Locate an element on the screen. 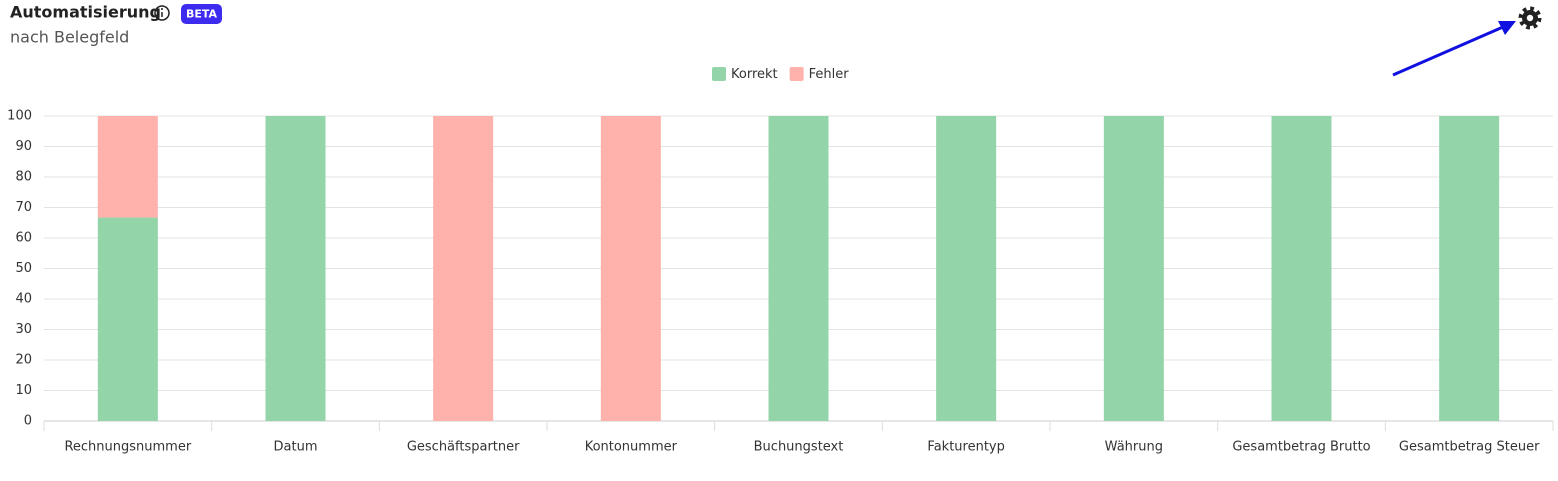 Image resolution: width=1558 pixels, height=481 pixels. x-tick-label: Rechnungsnummer is located at coordinates (127, 447).